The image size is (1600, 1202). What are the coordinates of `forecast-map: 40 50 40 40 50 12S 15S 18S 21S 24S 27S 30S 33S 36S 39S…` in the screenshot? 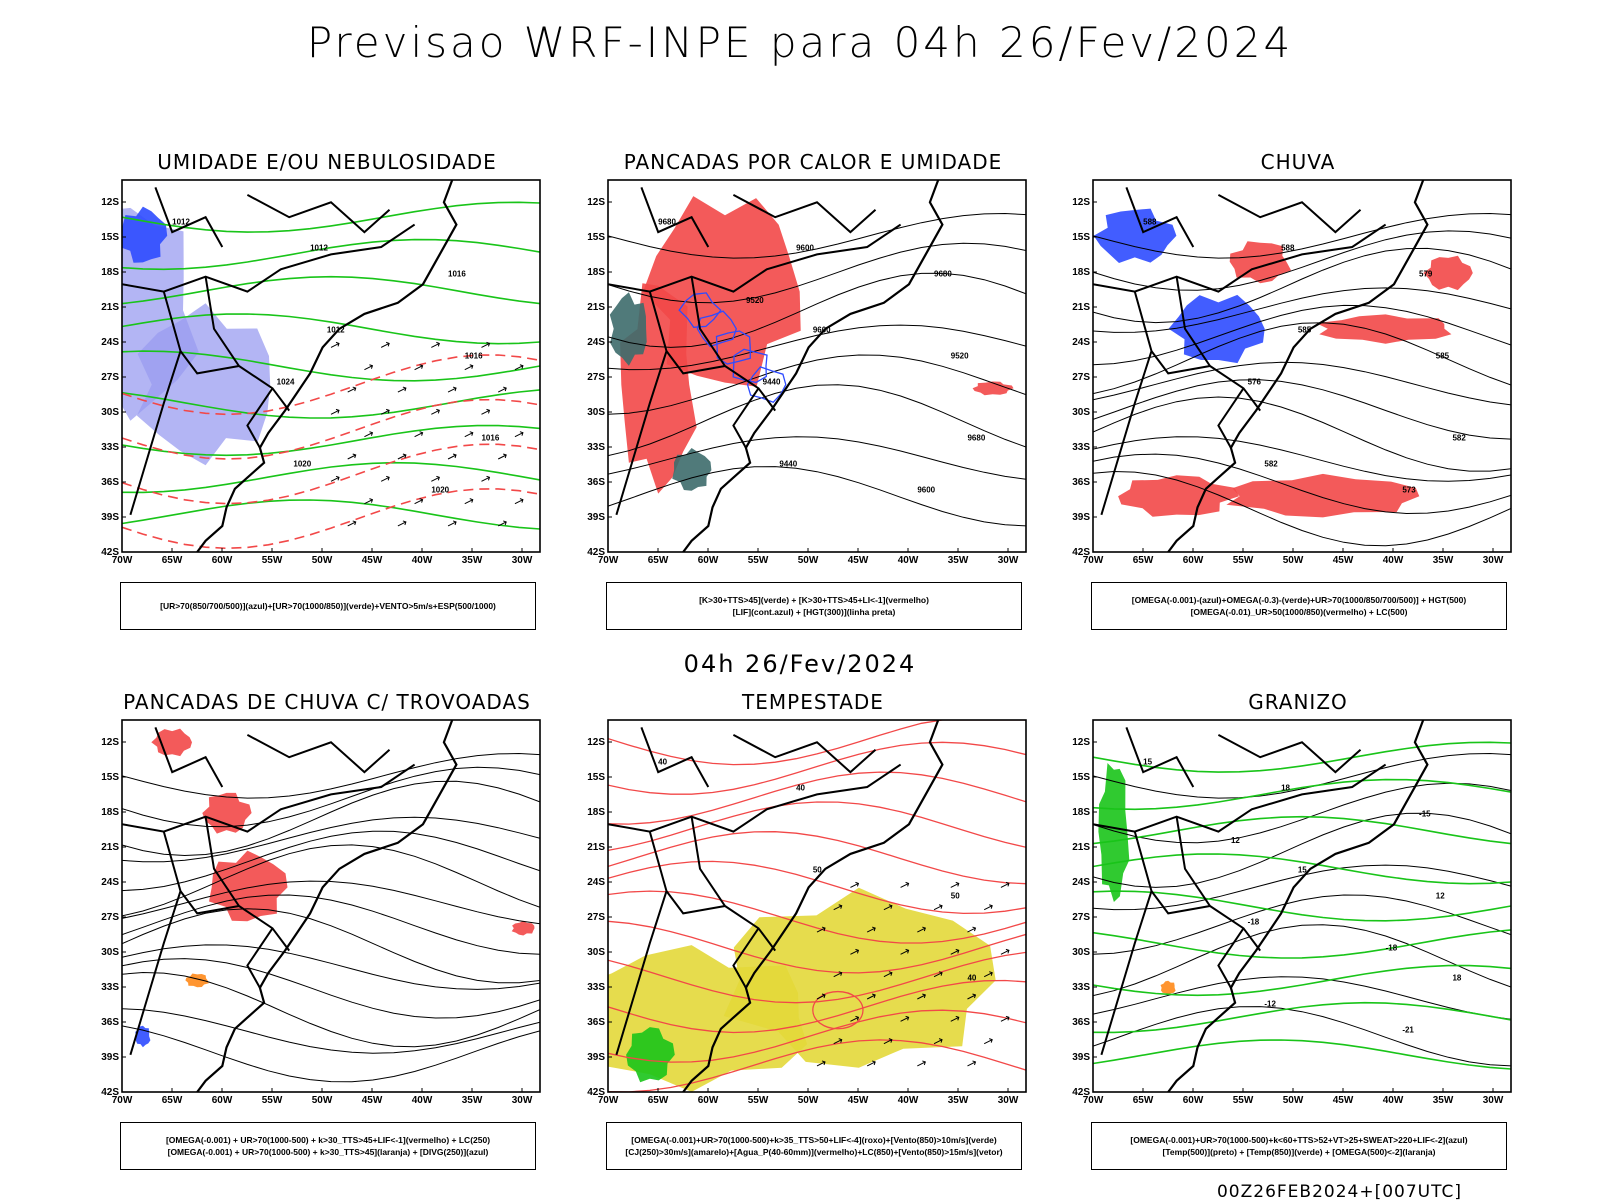 It's located at (816, 919).